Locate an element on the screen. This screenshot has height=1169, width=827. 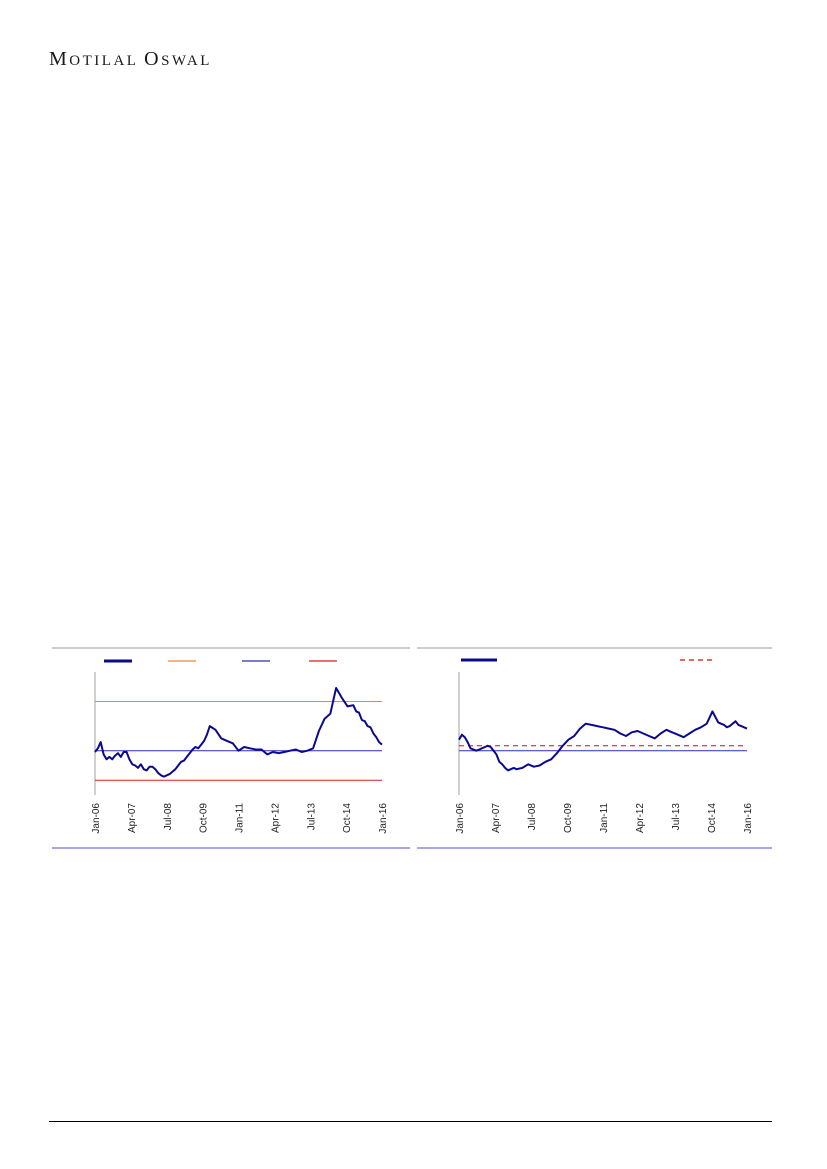
brand-logo: MOTILAL OSWAL is located at coordinates (130, 59).